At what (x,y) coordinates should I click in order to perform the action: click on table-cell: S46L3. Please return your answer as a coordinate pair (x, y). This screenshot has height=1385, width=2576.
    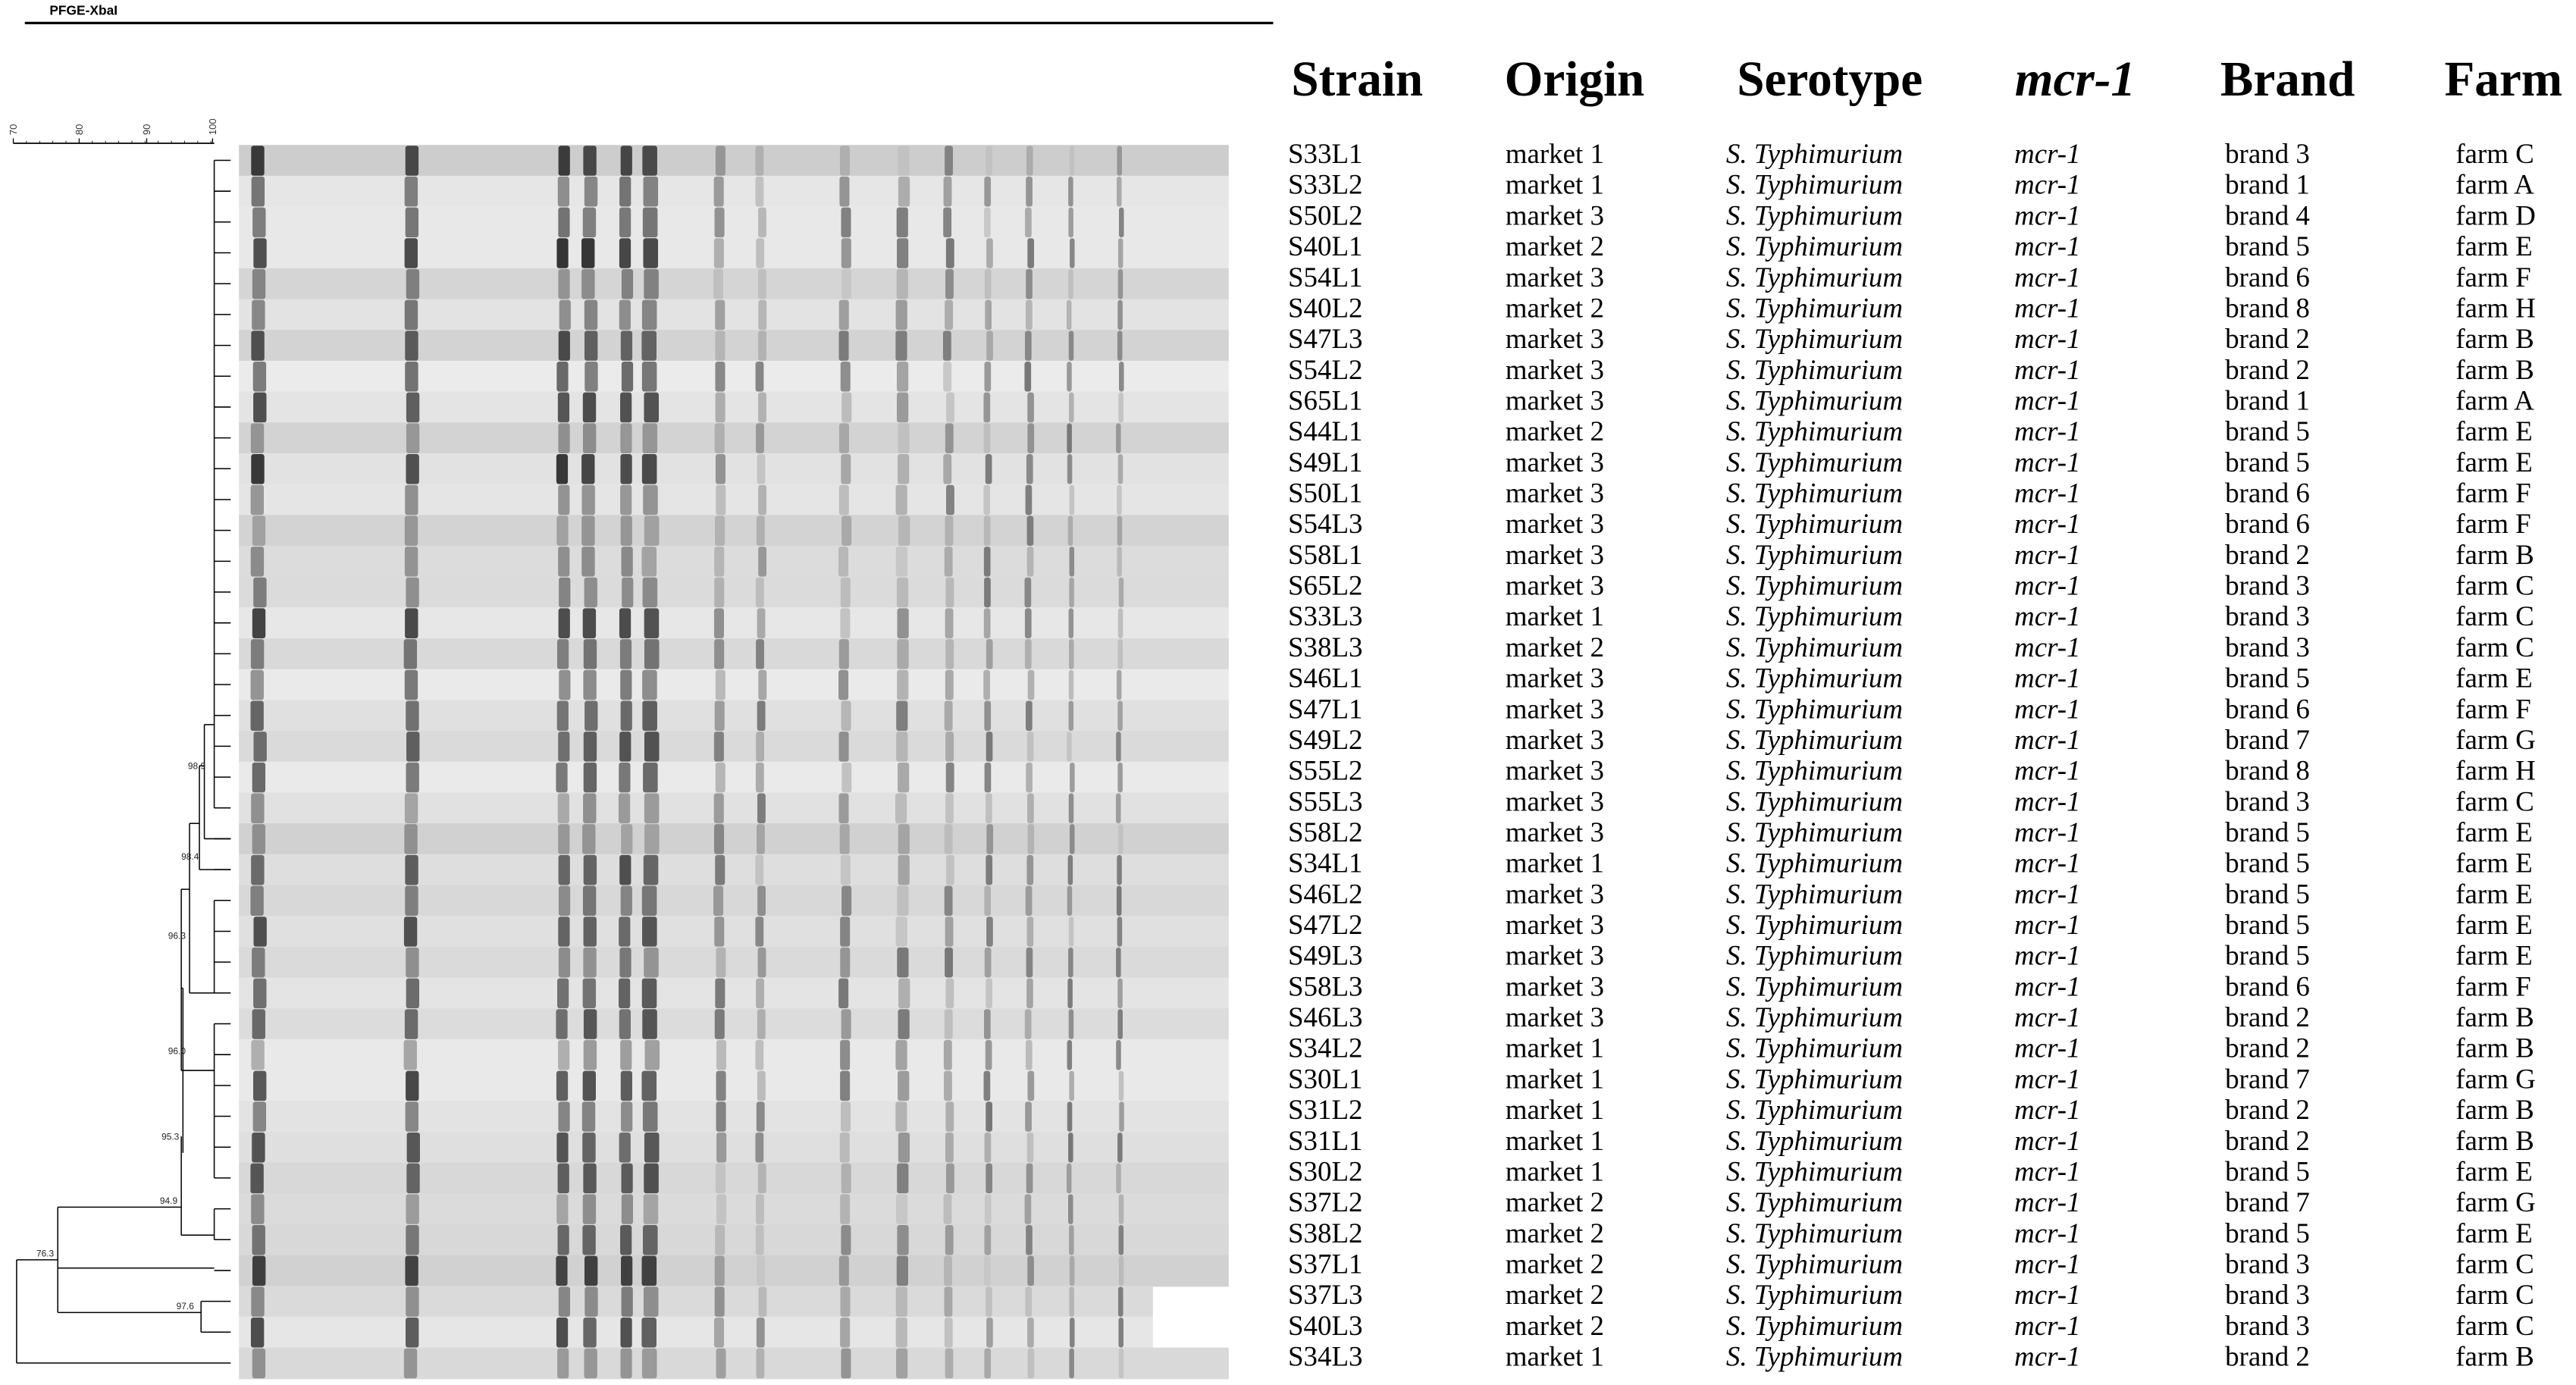
    Looking at the image, I should click on (1325, 1016).